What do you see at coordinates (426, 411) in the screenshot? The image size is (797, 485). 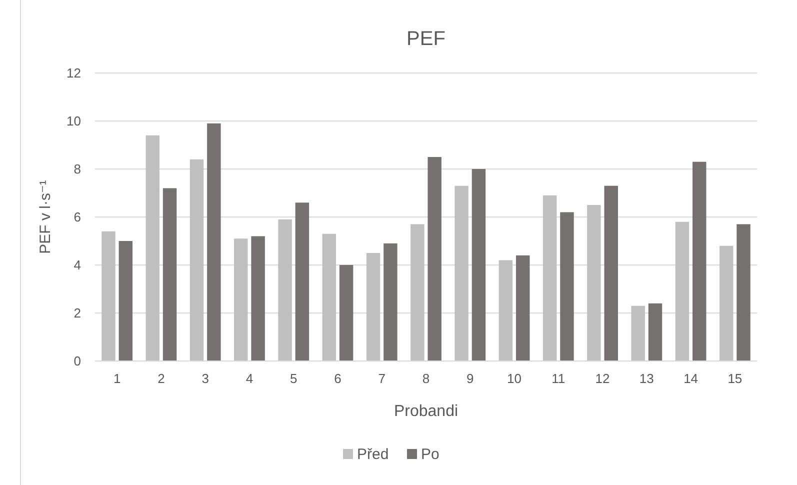 I see `x-axis-title: Probandi` at bounding box center [426, 411].